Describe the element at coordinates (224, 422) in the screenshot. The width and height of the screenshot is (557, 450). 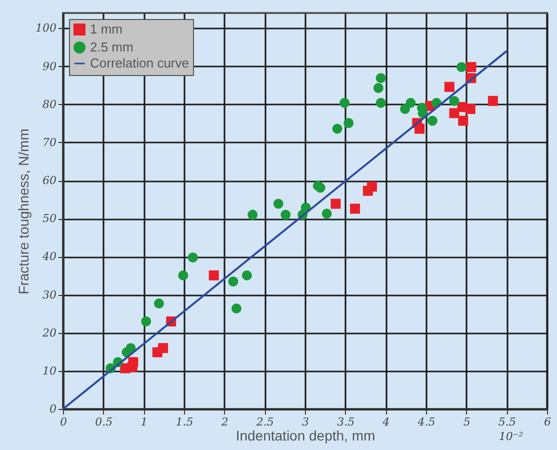
I see `x-tick-label: 2` at that location.